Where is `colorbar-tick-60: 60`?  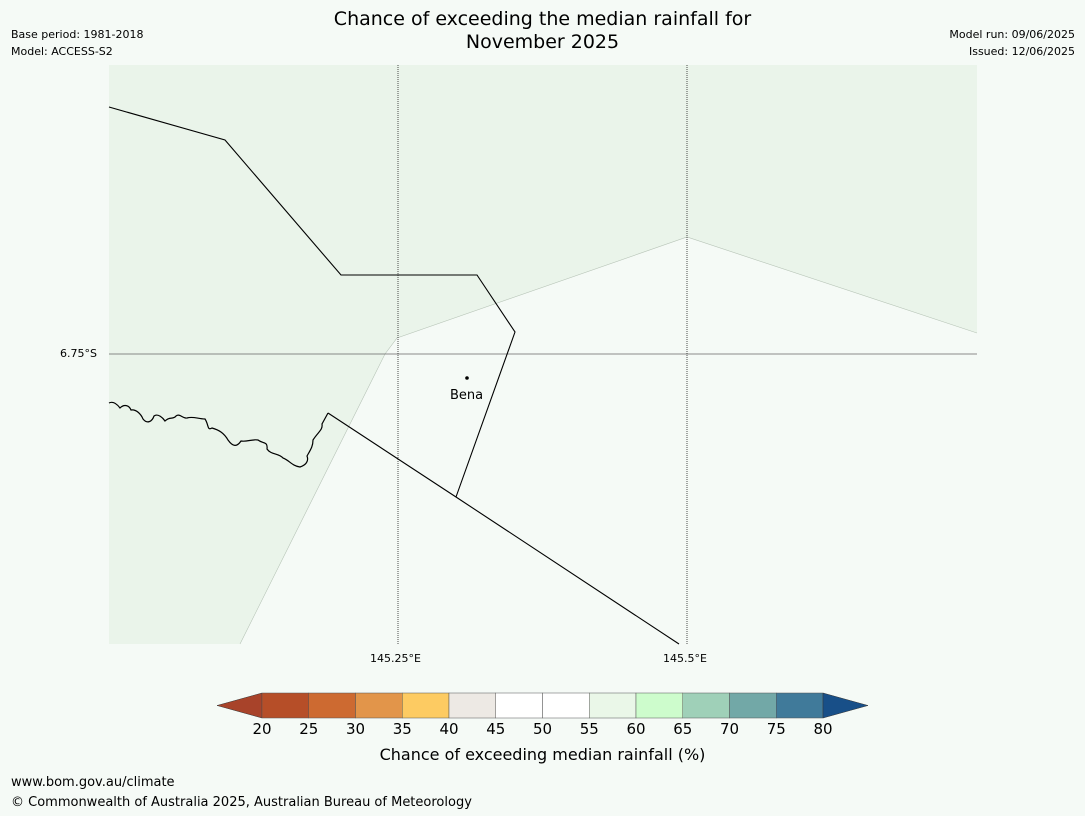
colorbar-tick-60: 60 is located at coordinates (636, 729).